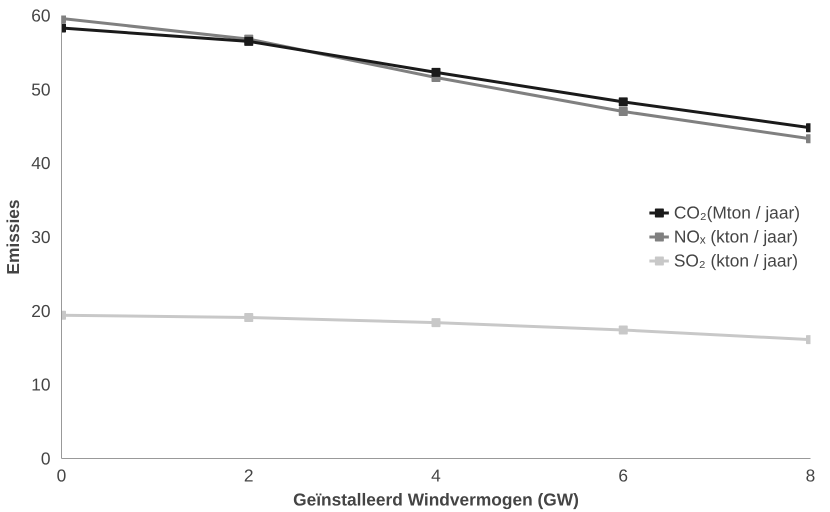  I want to click on legend-label: CO₂(Mton / jaar), so click(737, 212).